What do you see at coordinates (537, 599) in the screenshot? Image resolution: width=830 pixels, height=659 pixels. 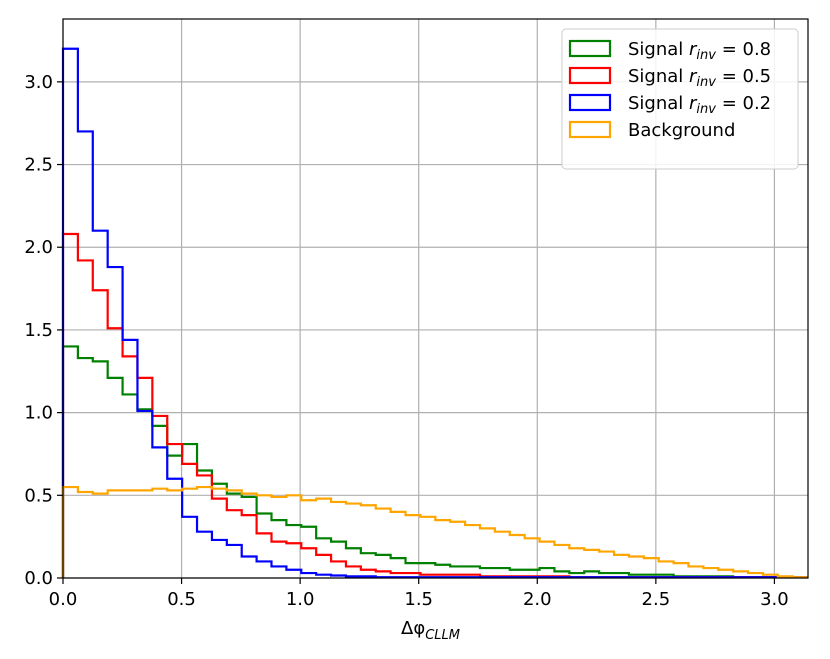 I see `x-tick-label-4: 2.0` at bounding box center [537, 599].